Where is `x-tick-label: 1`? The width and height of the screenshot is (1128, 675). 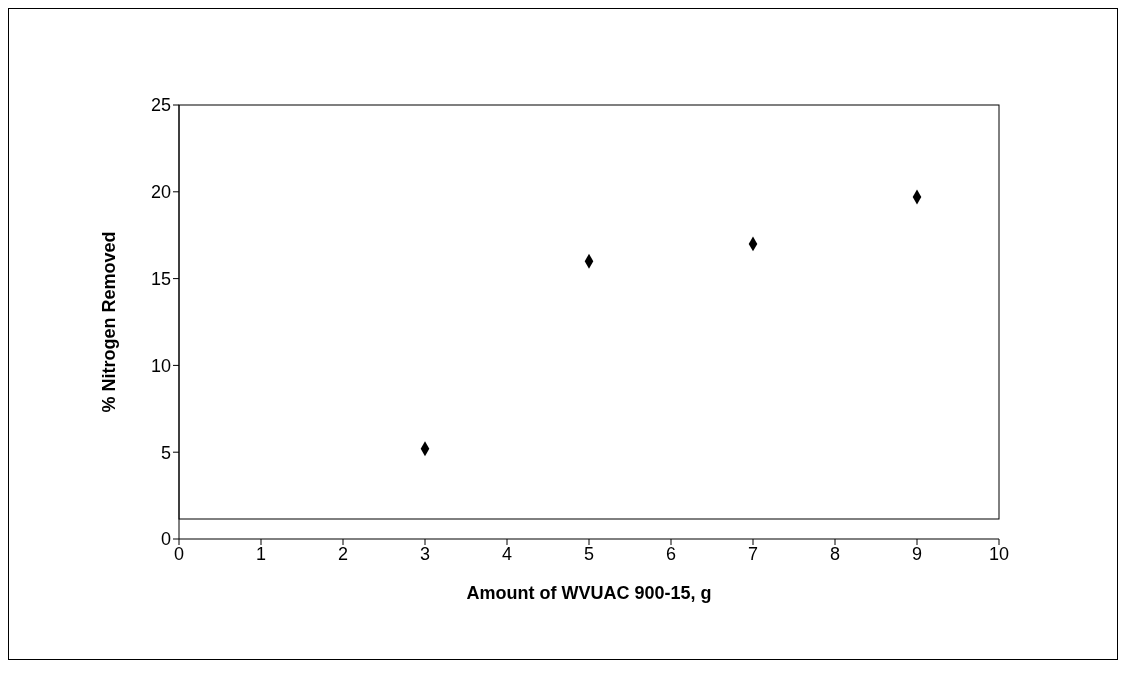
x-tick-label: 1 is located at coordinates (261, 553).